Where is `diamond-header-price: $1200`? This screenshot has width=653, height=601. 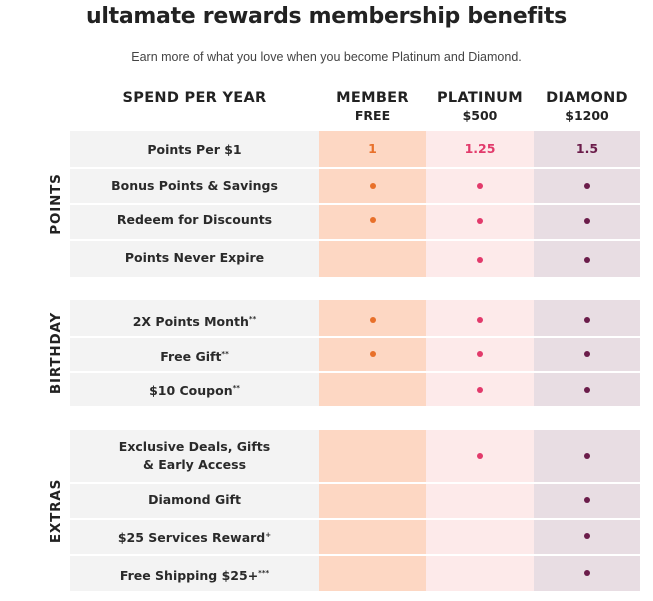
diamond-header-price: $1200 is located at coordinates (587, 115).